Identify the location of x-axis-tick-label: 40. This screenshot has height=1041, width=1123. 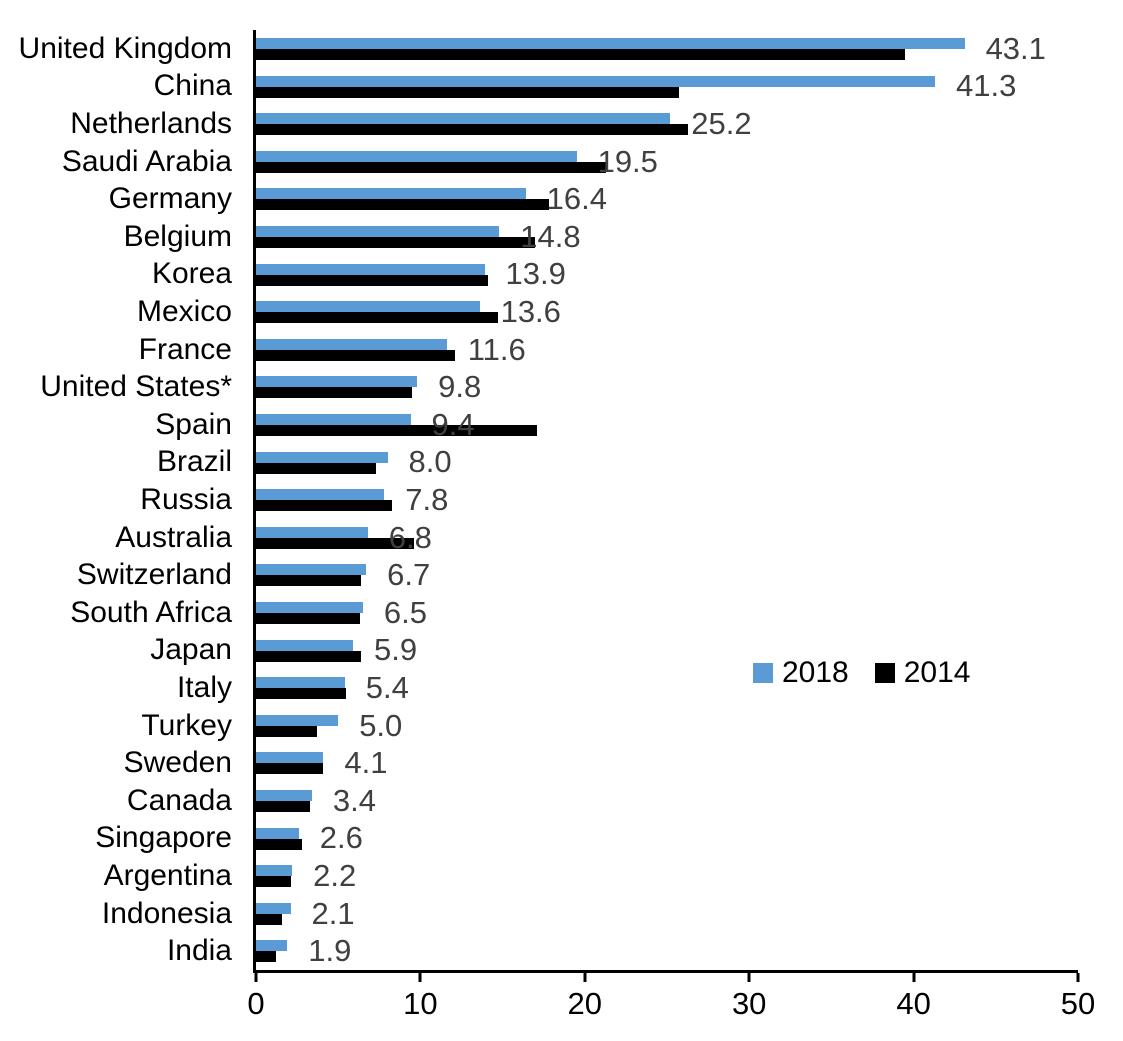
(913, 1003).